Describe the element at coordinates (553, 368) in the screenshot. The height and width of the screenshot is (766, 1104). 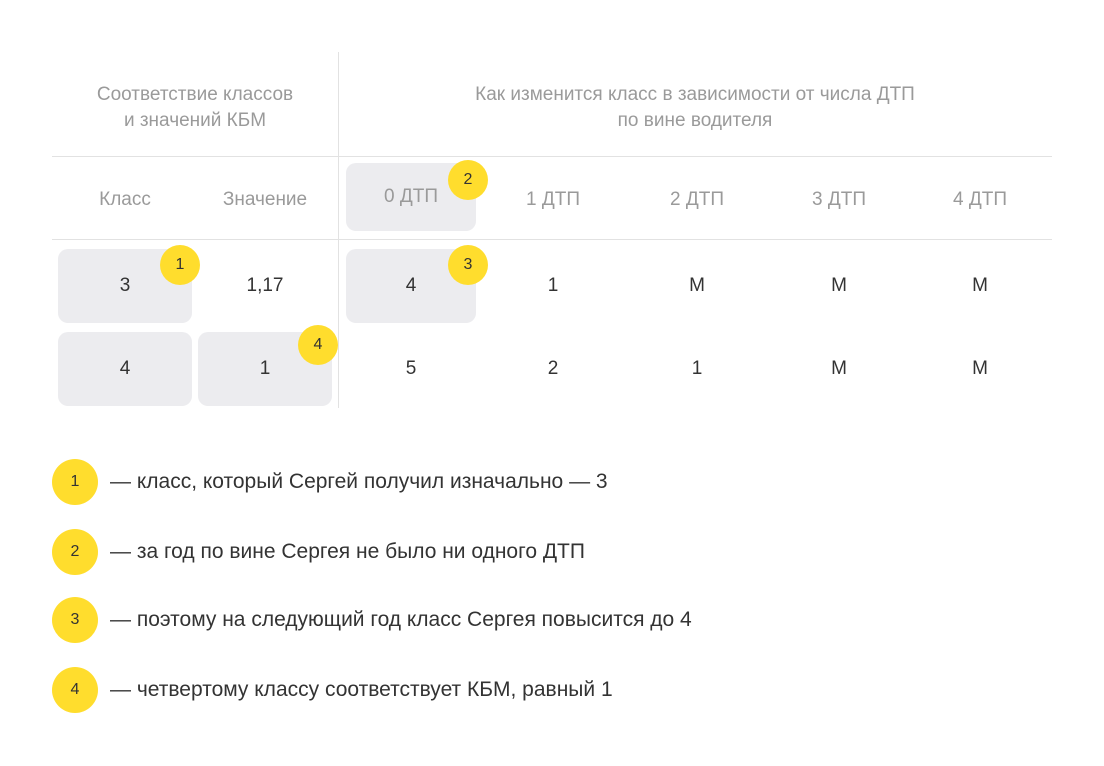
I see `row-2-dtp-1: 2` at that location.